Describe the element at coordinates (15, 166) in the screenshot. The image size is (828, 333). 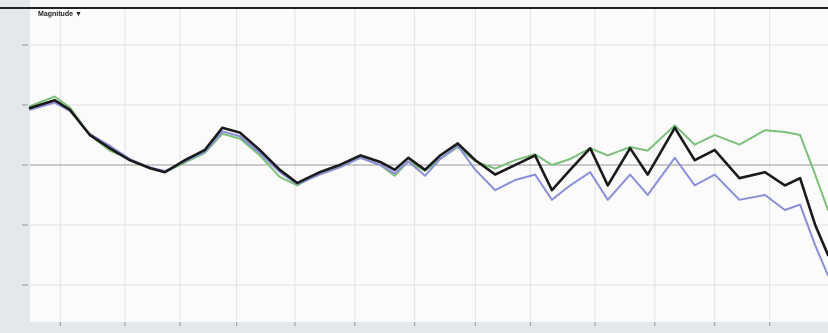
I see `y-axis-strip` at that location.